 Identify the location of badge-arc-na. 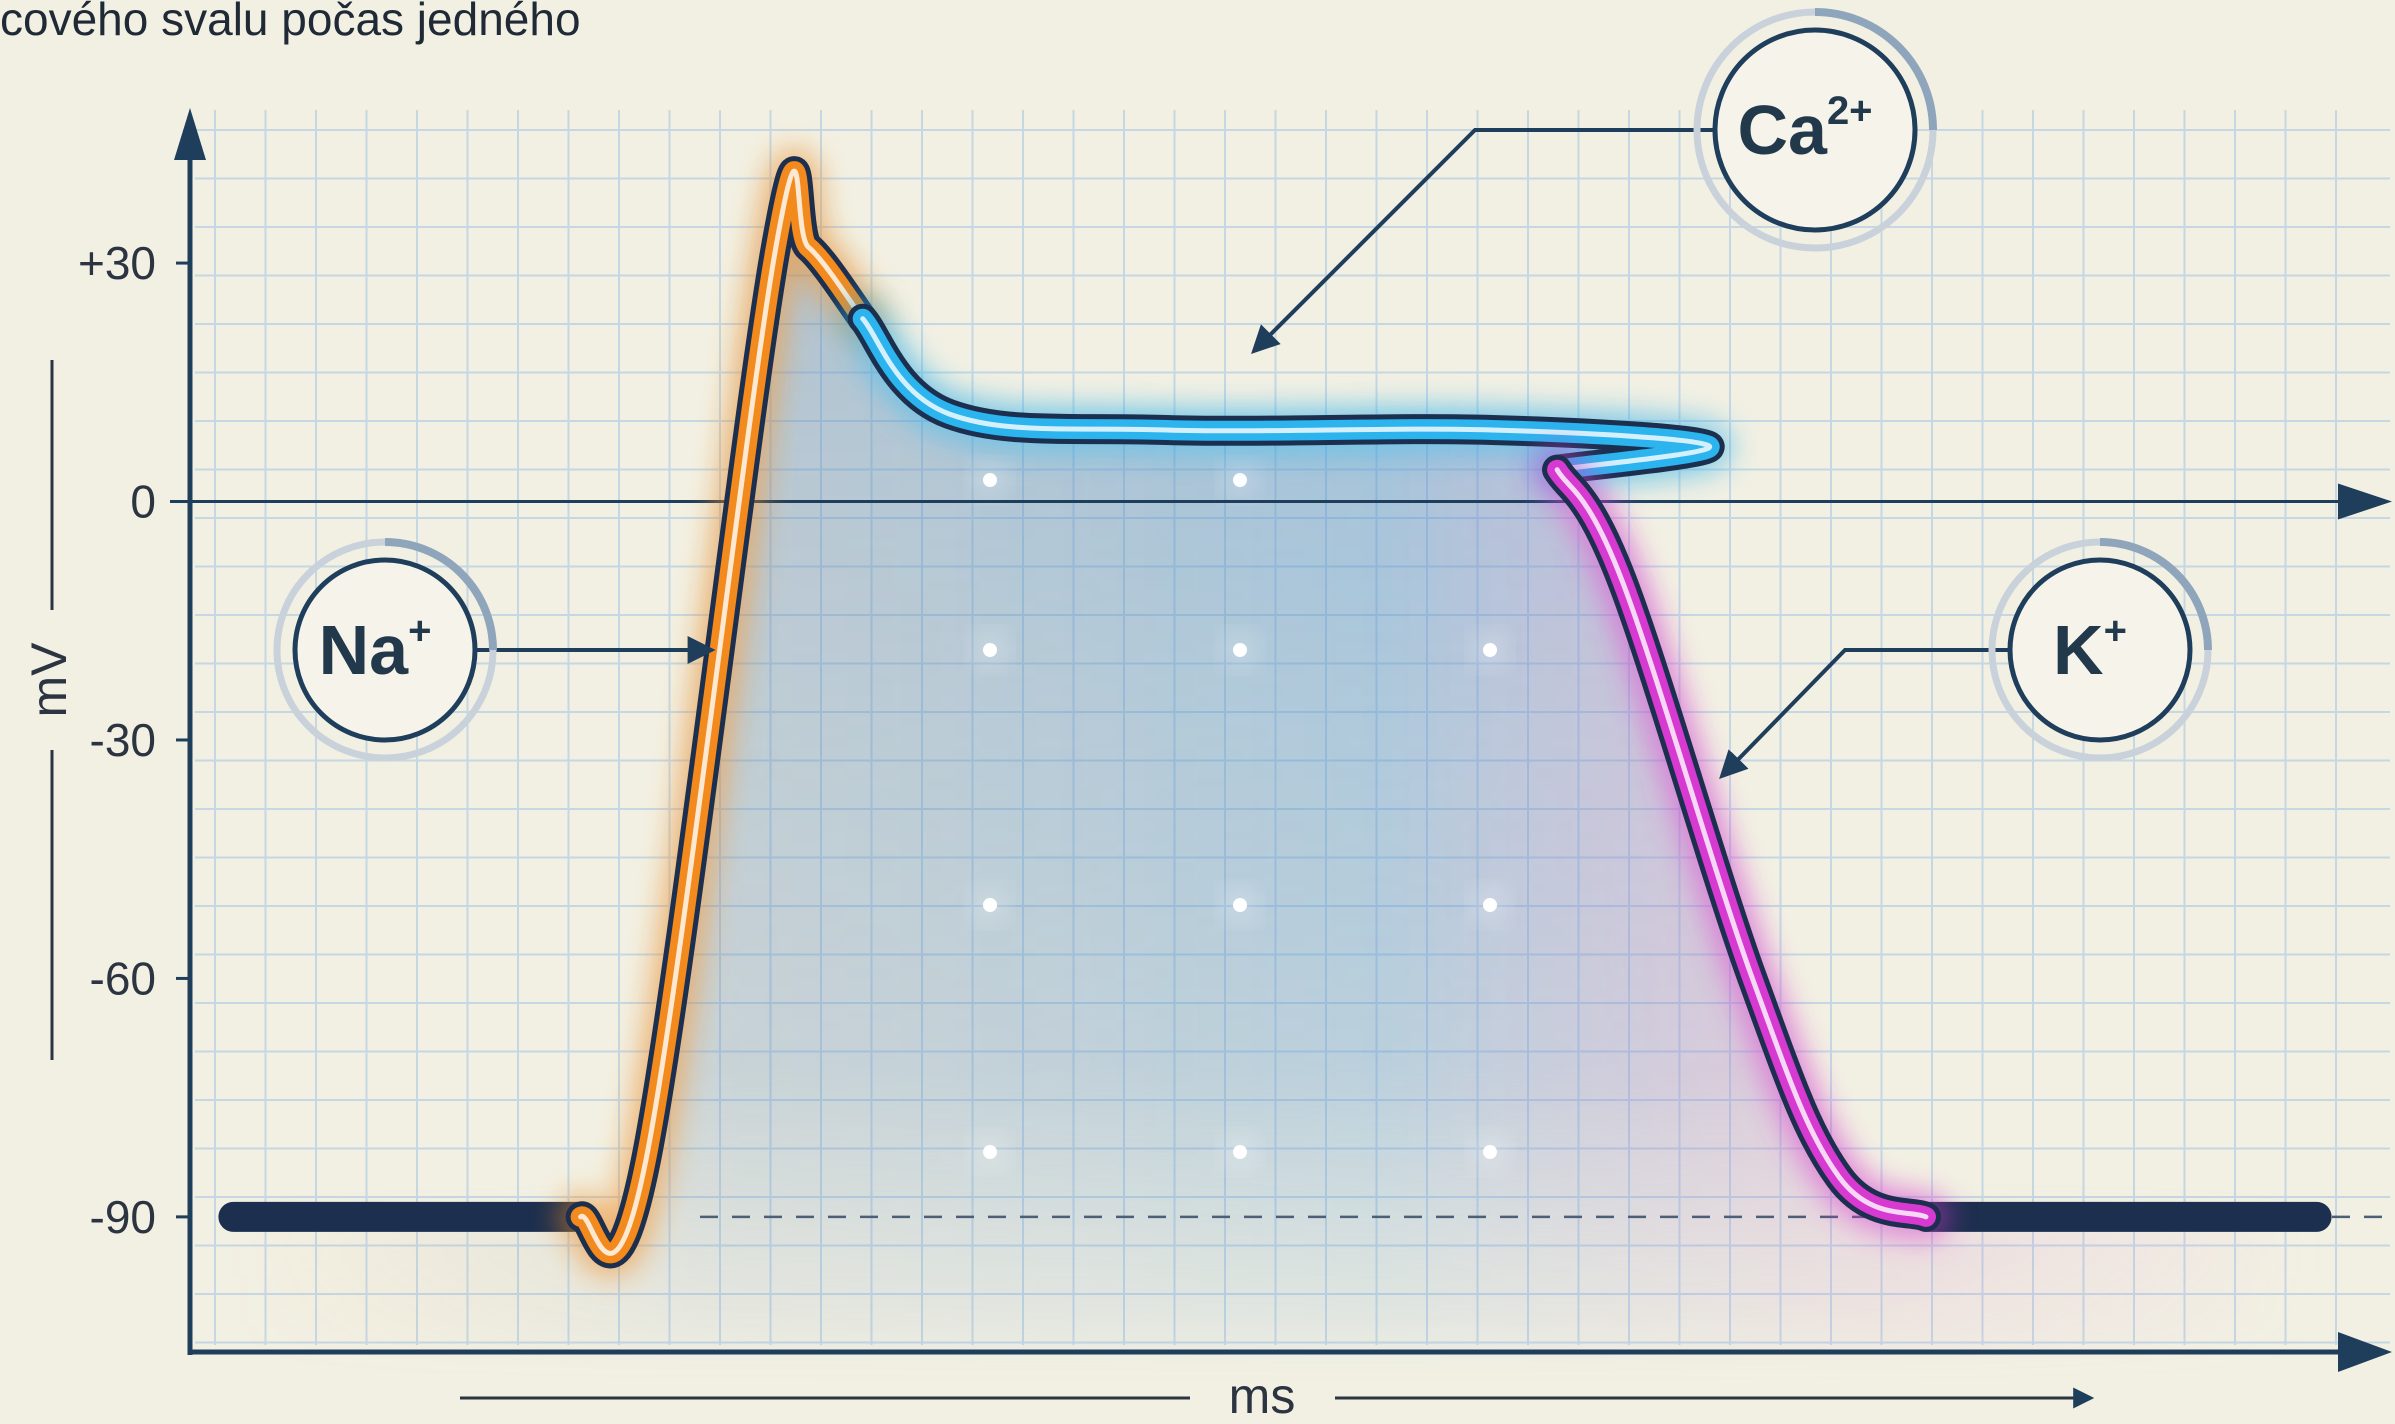
(440, 594).